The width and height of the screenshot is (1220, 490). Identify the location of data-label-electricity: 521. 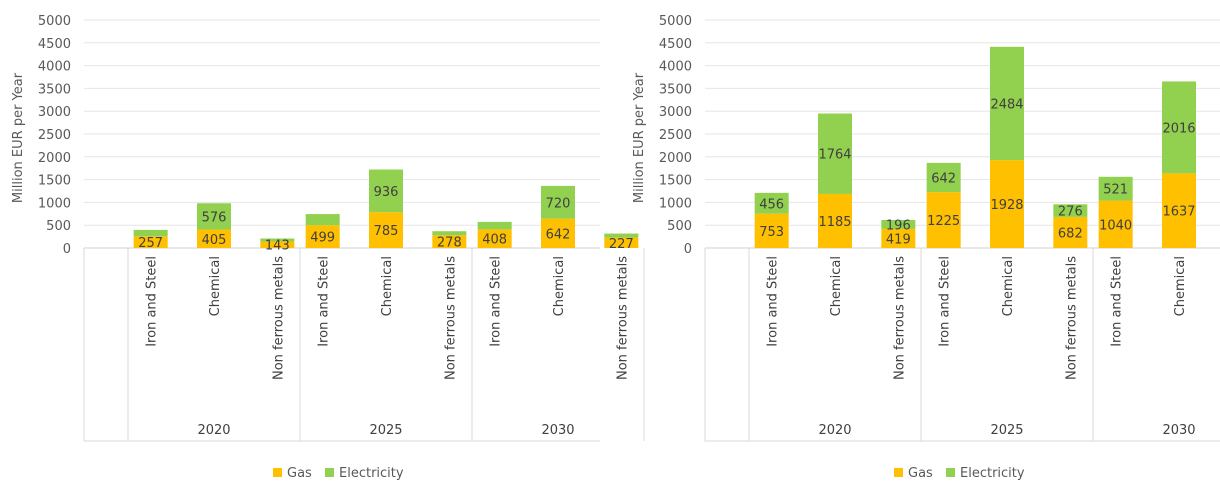
(1115, 190).